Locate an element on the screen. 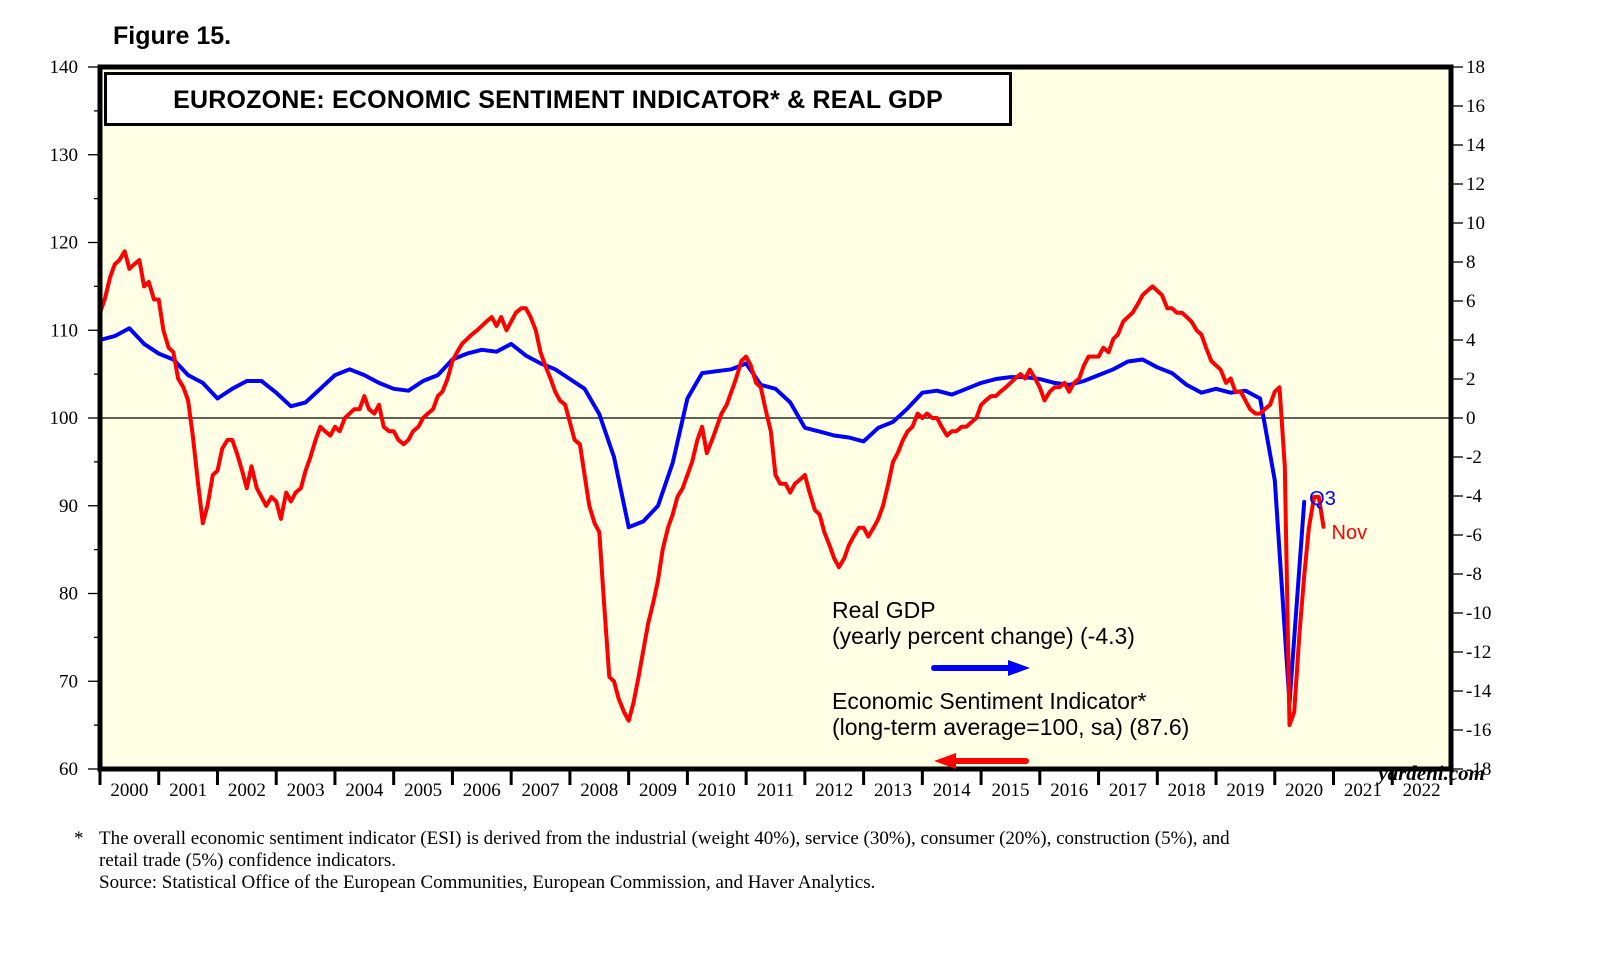 The image size is (1610, 958). x-tick-label: 2019 is located at coordinates (1245, 790).